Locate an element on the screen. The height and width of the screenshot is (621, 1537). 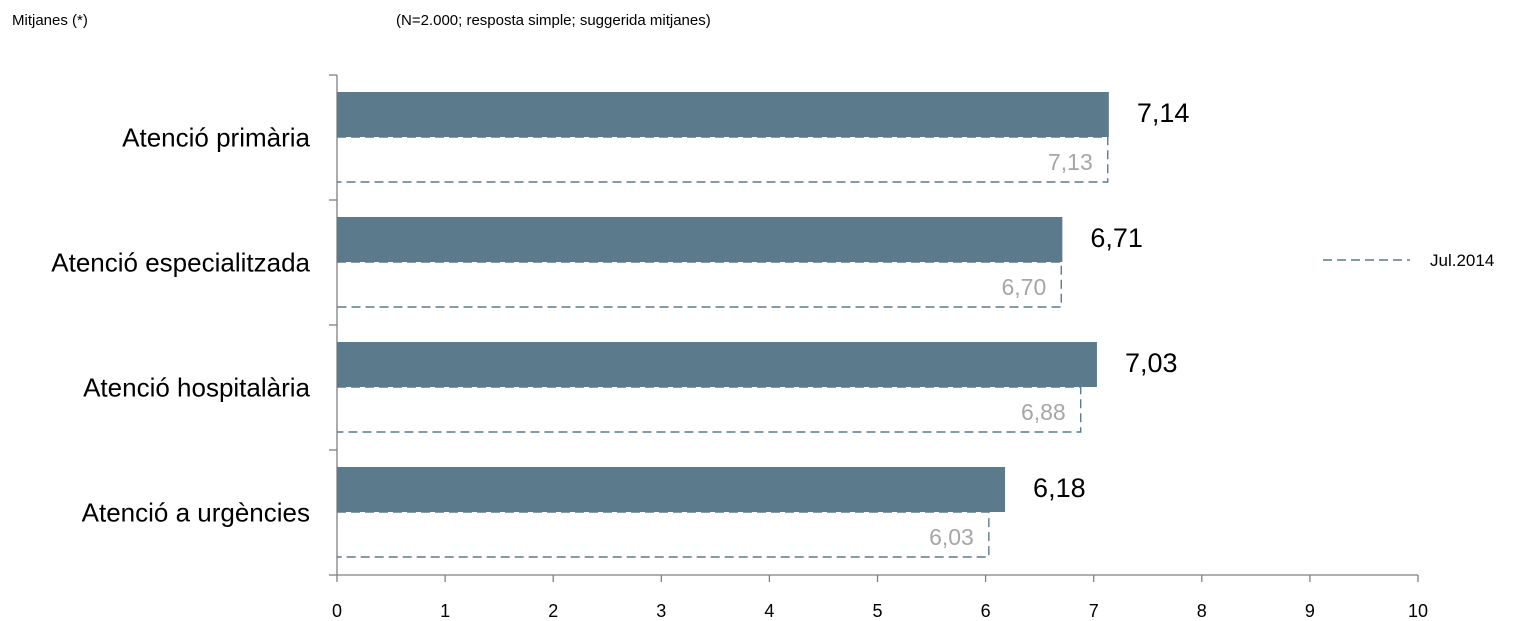
data-label-current: 6,18 is located at coordinates (1059, 488).